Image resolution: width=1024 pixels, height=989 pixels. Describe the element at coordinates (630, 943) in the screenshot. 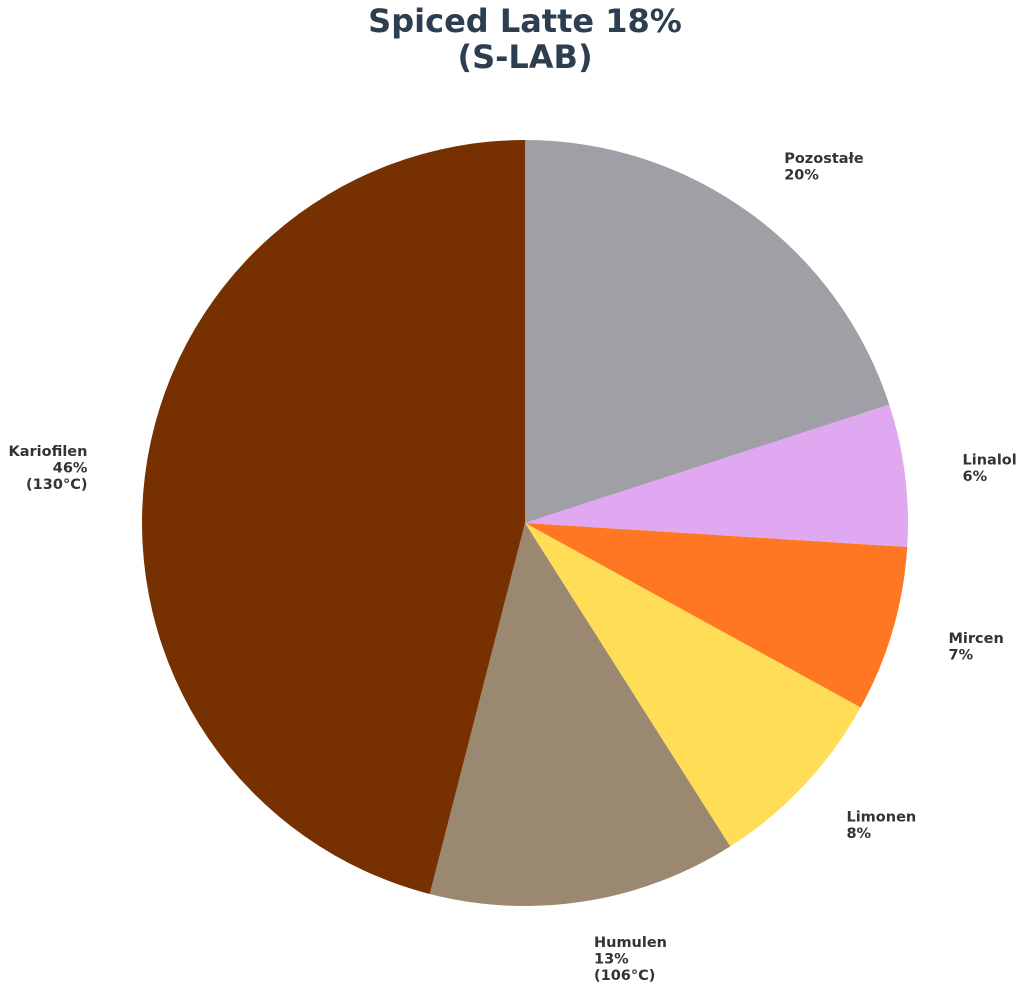

I see `label-line: Humulen` at that location.